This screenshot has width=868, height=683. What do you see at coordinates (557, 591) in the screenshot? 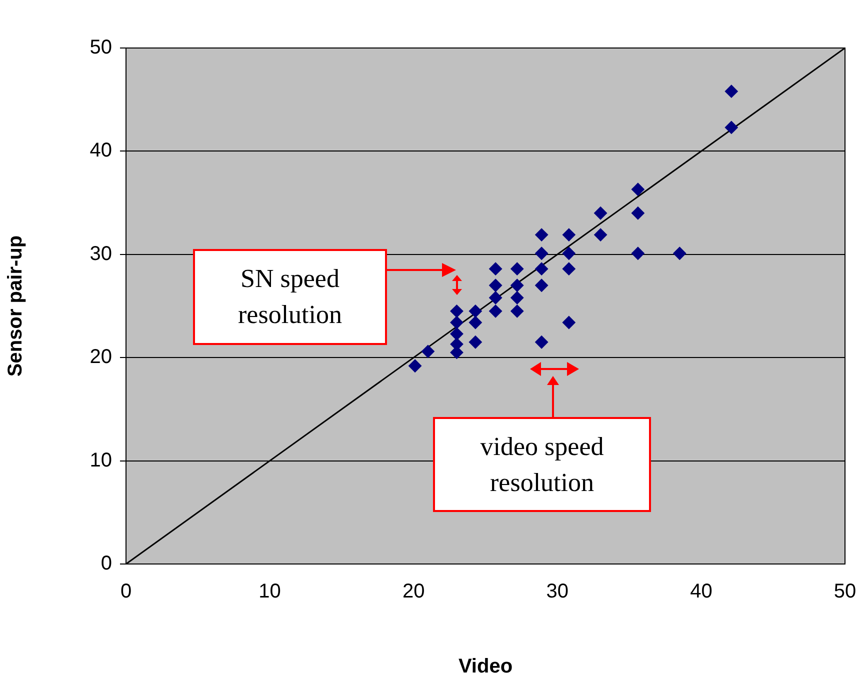
I see `x-tick-label: 30` at bounding box center [557, 591].